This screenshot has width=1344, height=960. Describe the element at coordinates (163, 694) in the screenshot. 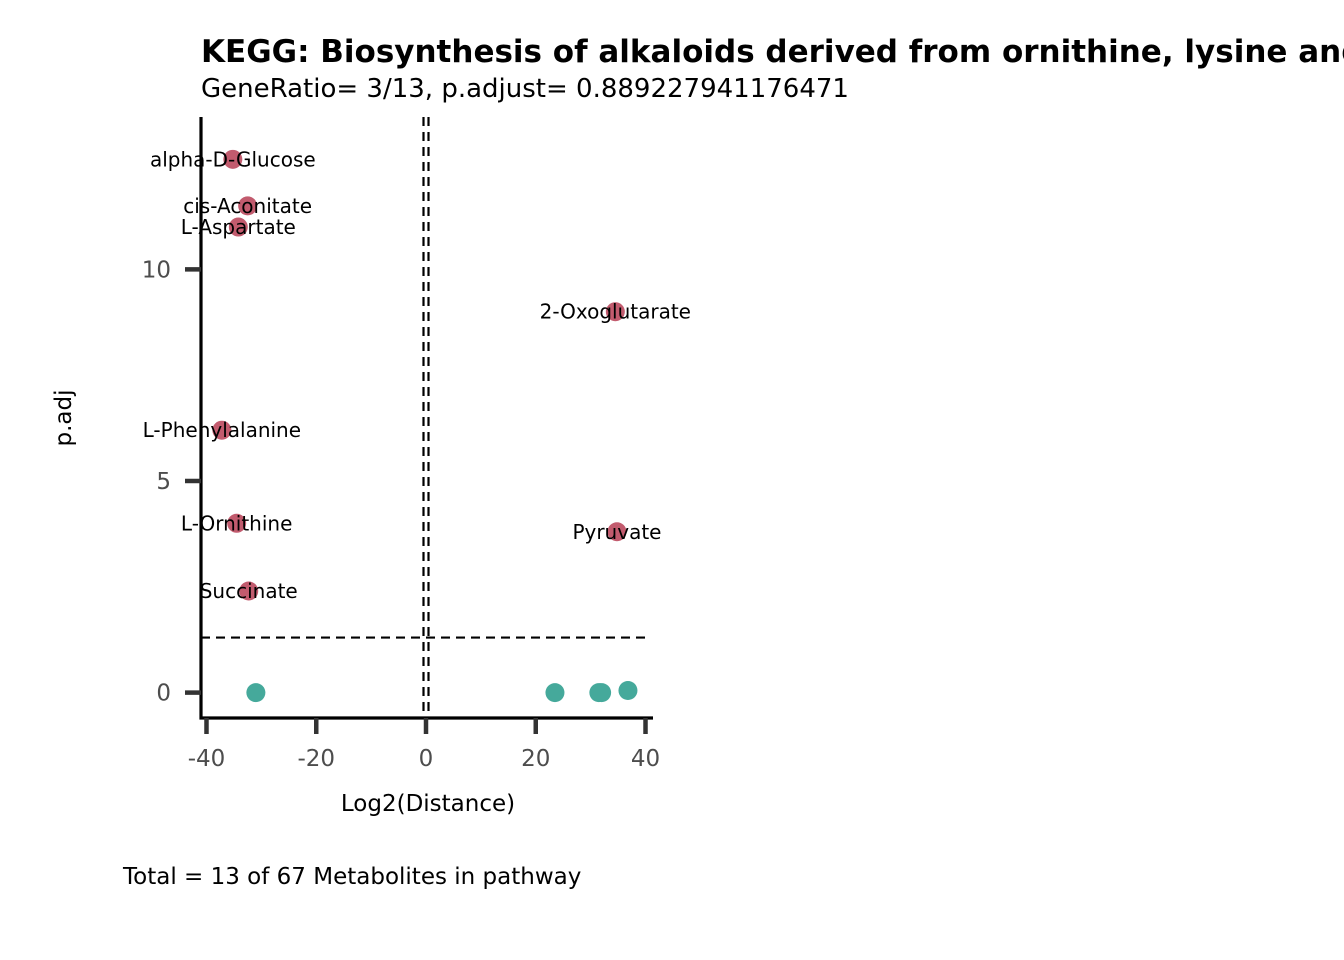

I see `y-tick-label: 0` at that location.